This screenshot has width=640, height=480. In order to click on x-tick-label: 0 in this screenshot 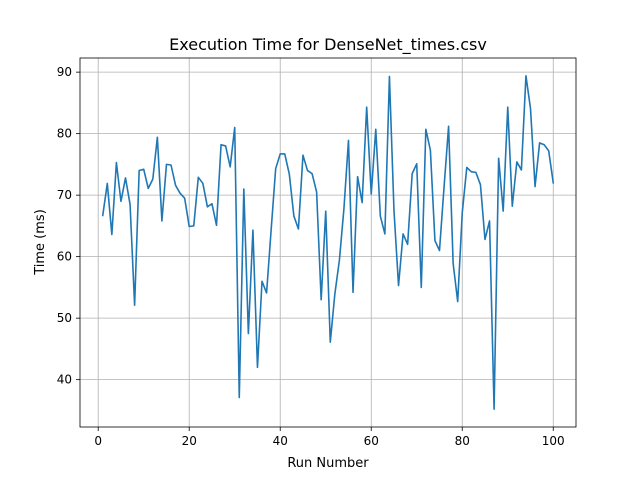, I will do `click(98, 441)`.